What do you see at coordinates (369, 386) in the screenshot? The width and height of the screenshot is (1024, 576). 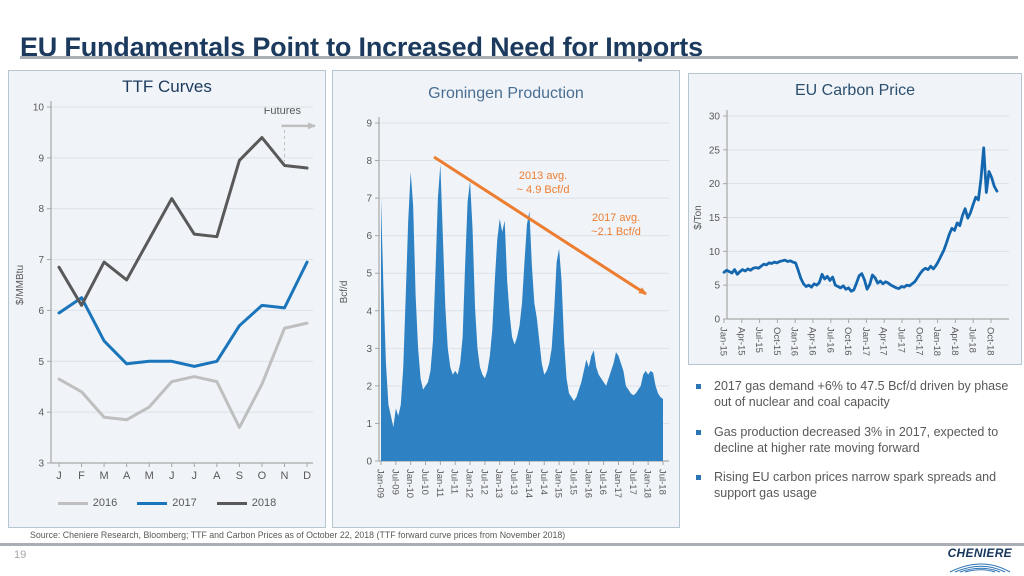 I see `svg-text: 2` at bounding box center [369, 386].